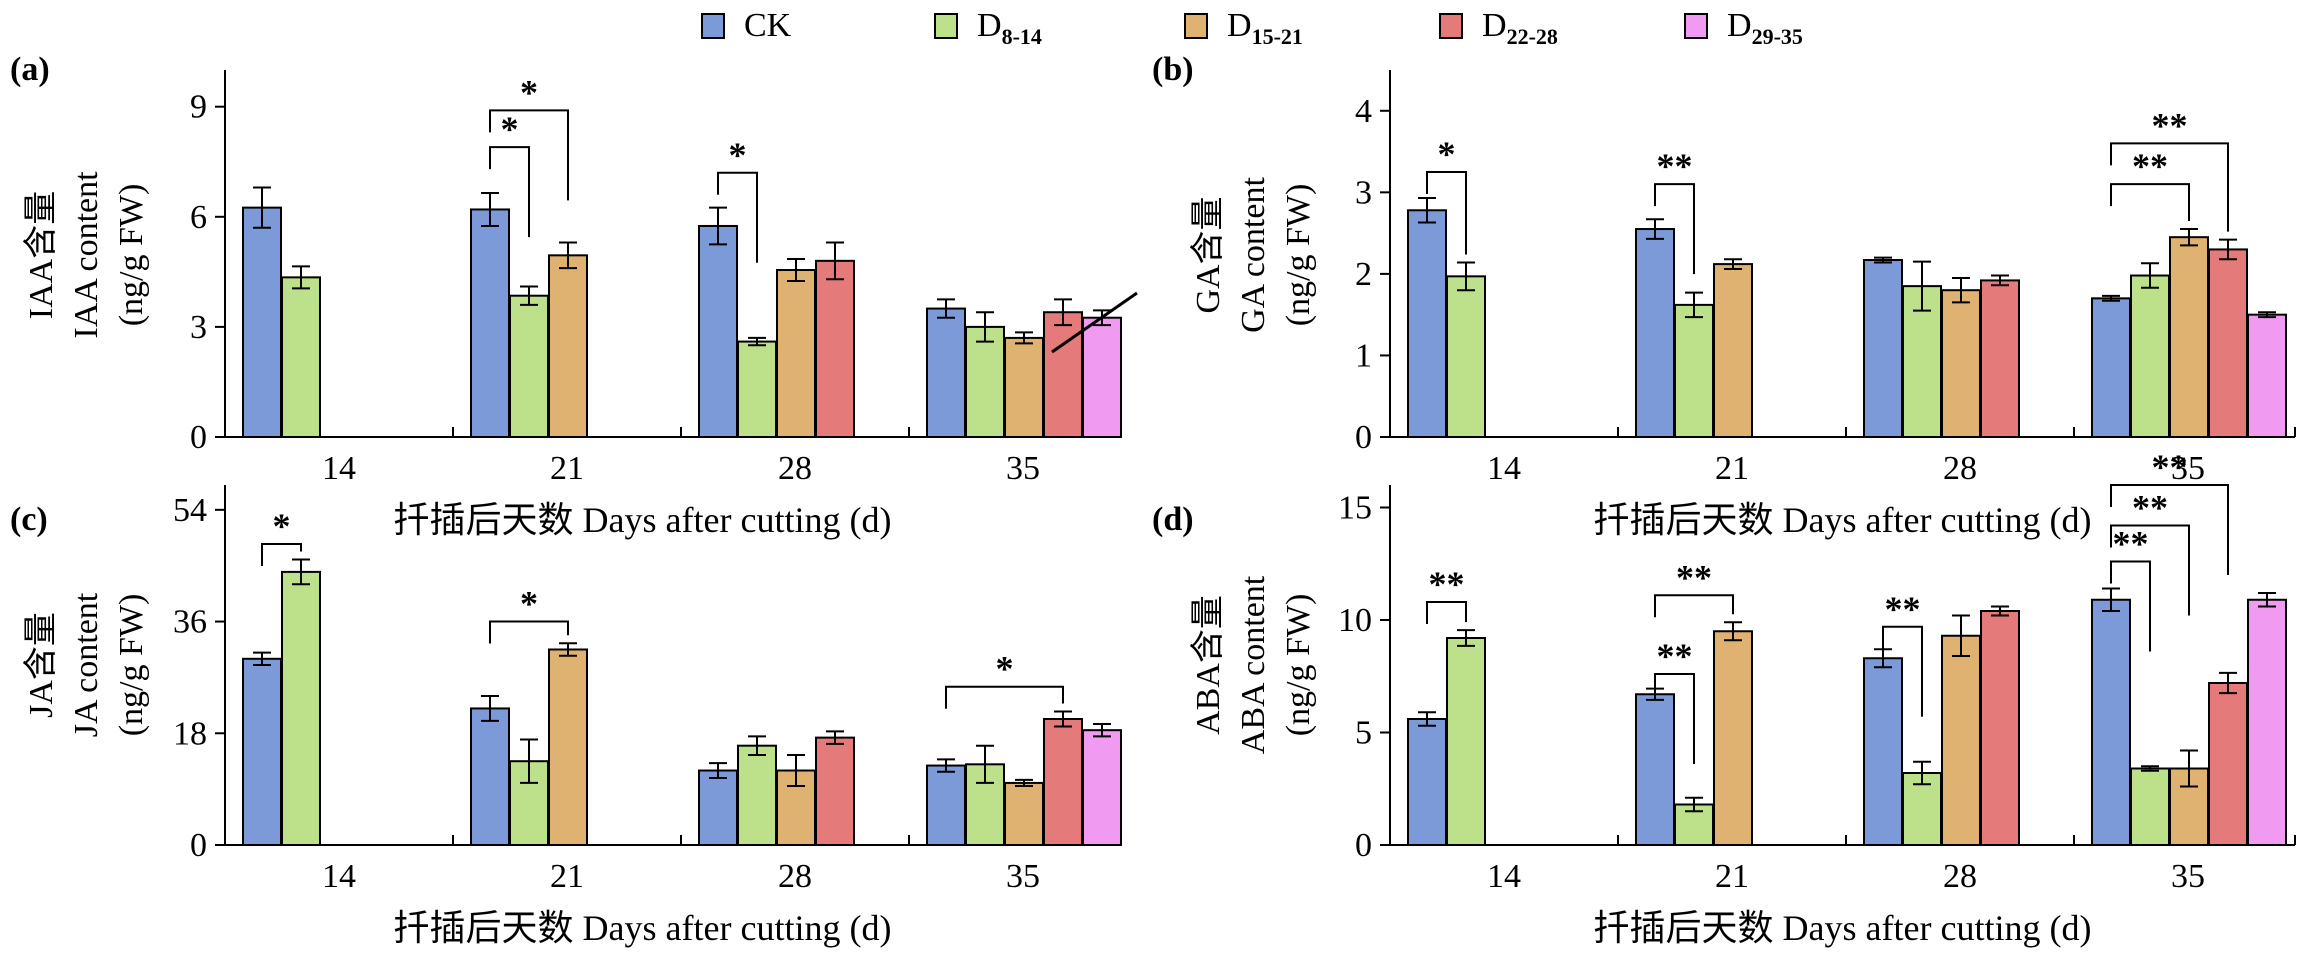  Describe the element at coordinates (1009, 28) in the screenshot. I see `legend-label: D8-14` at that location.